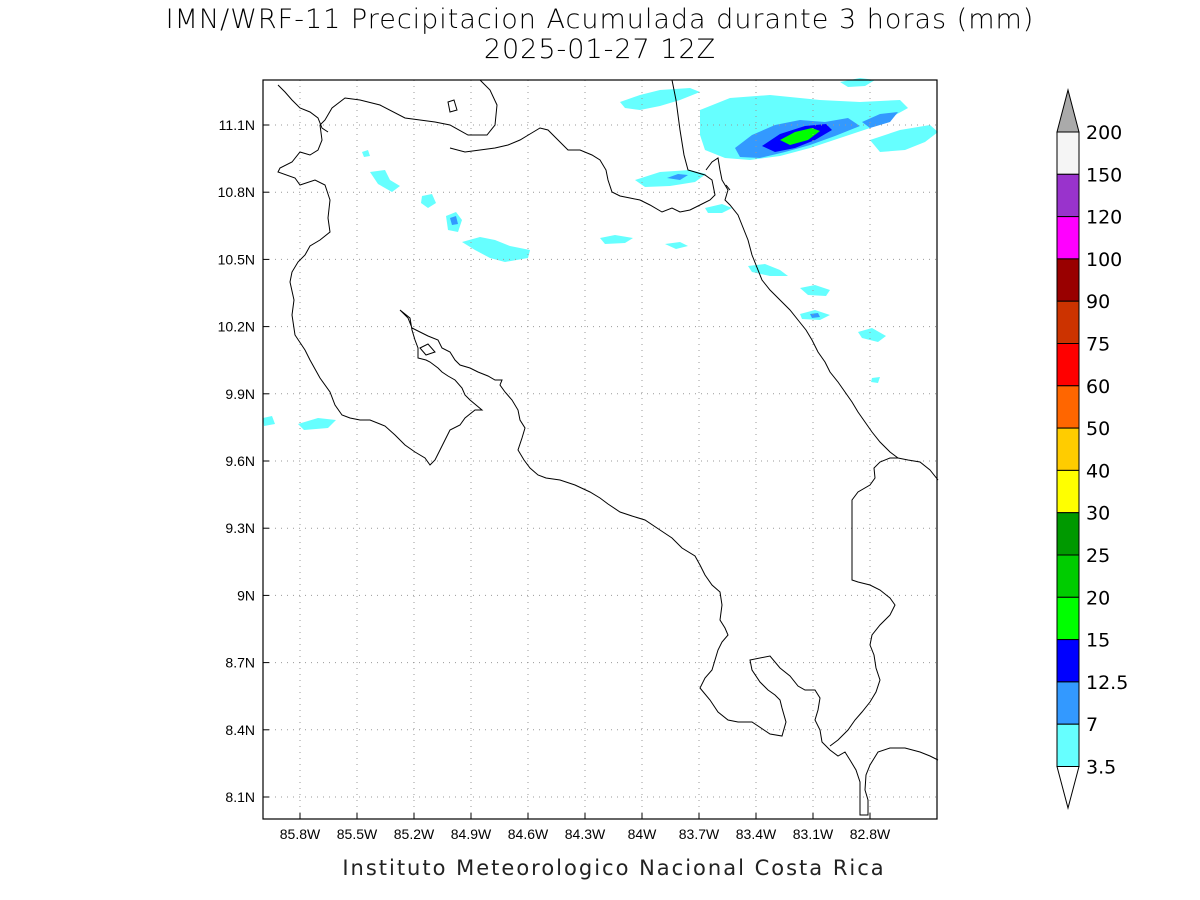 The image size is (1200, 900). I want to click on lat-tick-label: 10.8N, so click(236, 192).